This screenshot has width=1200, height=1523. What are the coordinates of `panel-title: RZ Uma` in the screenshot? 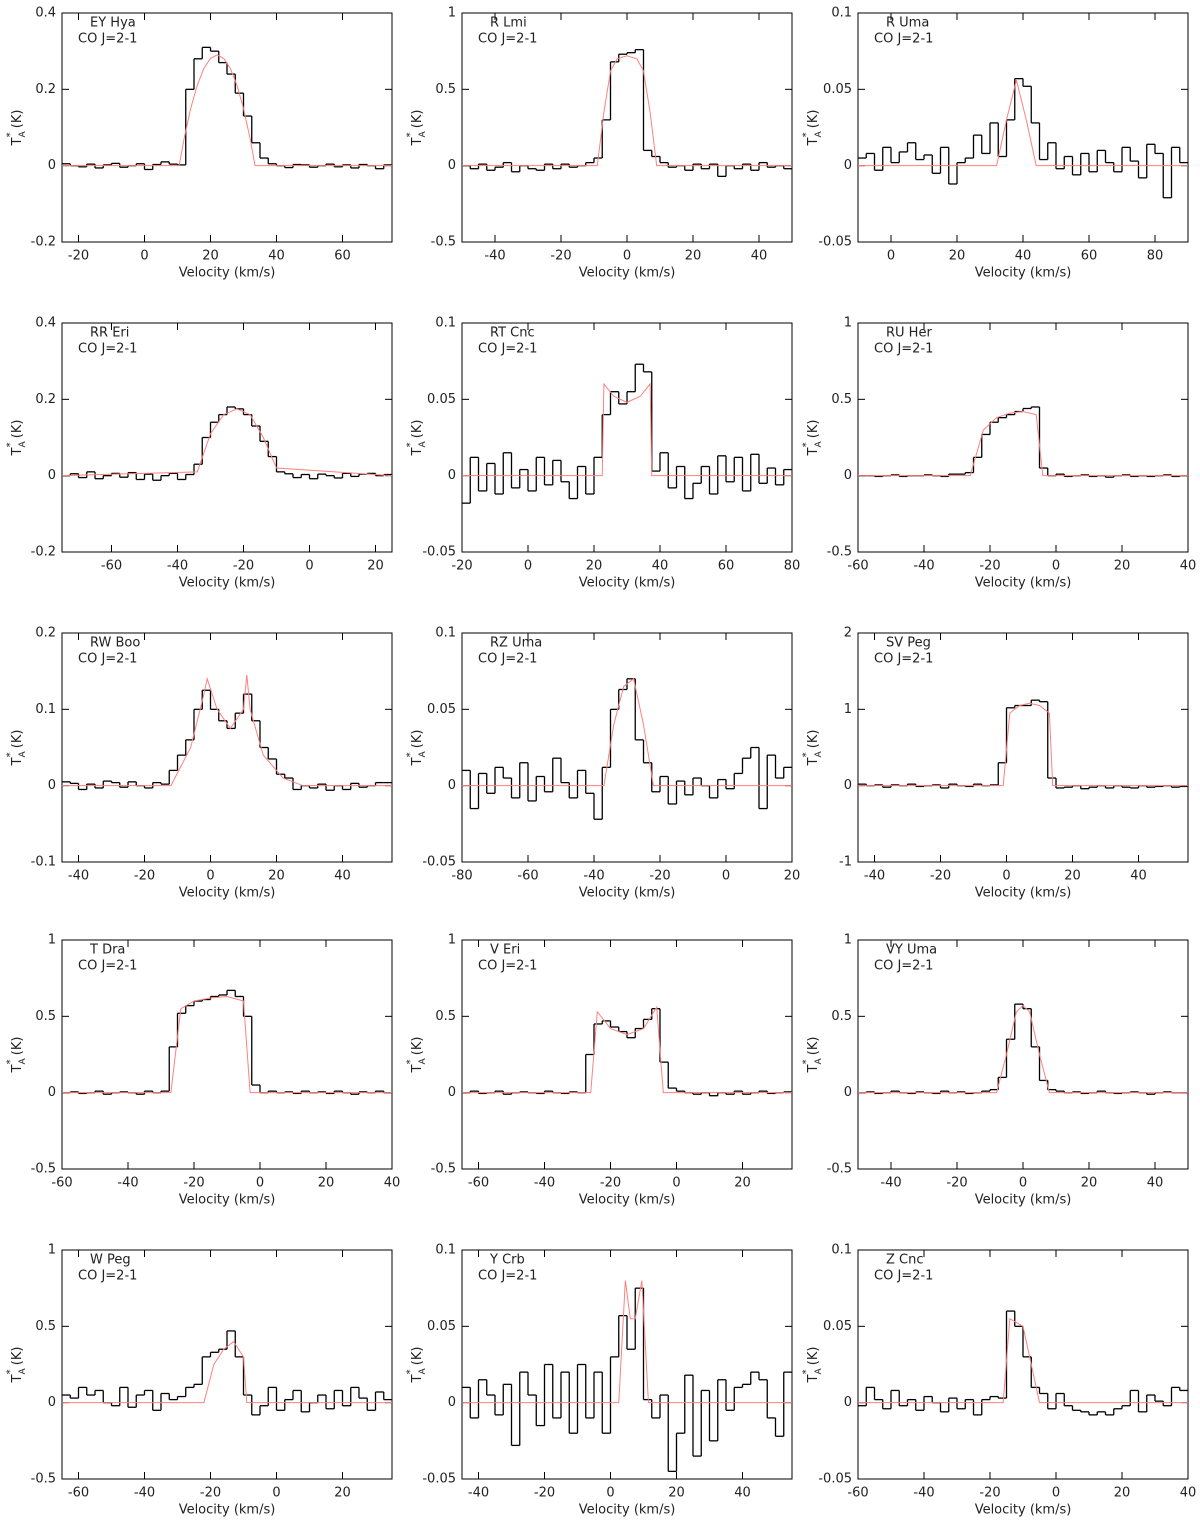 It's located at (516, 643).